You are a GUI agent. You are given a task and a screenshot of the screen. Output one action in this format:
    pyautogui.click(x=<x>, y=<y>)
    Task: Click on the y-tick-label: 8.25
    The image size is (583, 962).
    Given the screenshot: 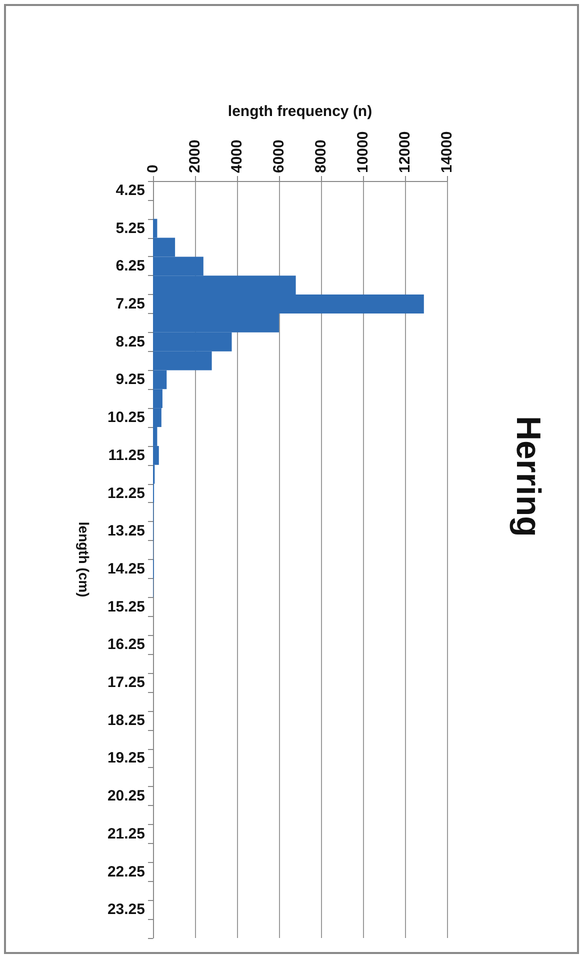 What is the action you would take?
    pyautogui.click(x=130, y=341)
    